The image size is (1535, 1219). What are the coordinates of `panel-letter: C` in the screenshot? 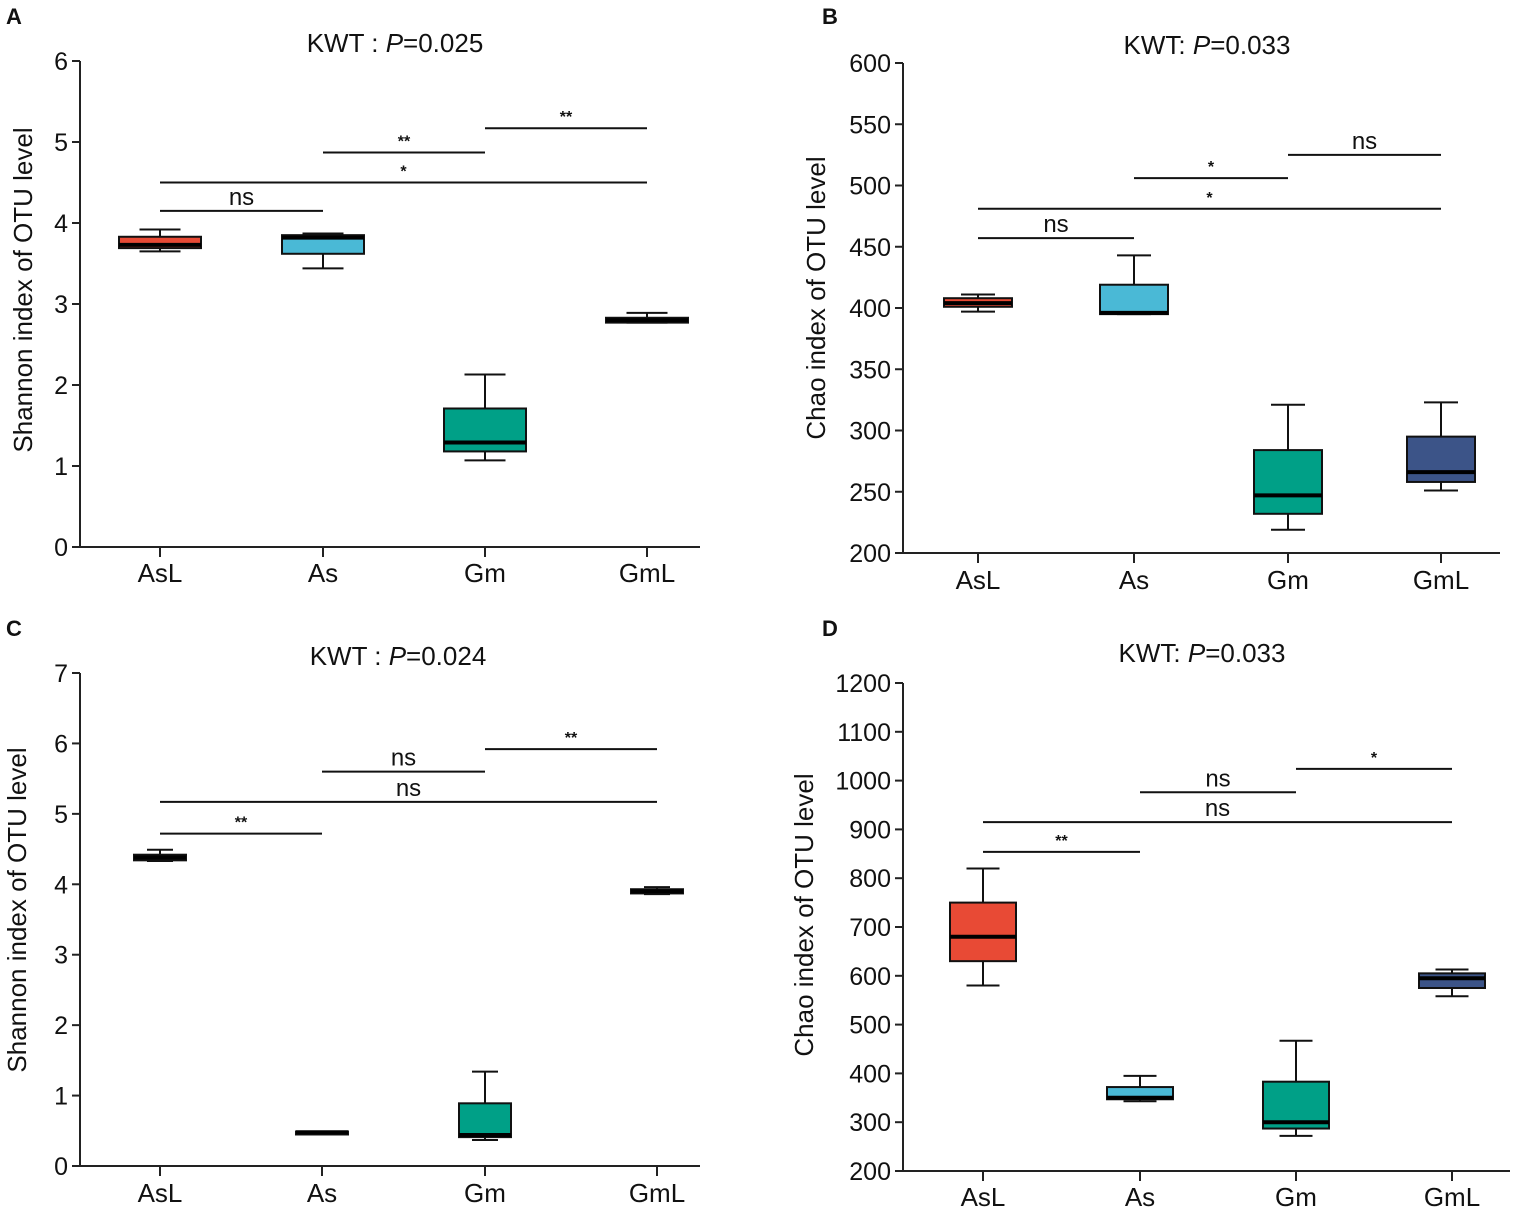 It's located at (14, 628).